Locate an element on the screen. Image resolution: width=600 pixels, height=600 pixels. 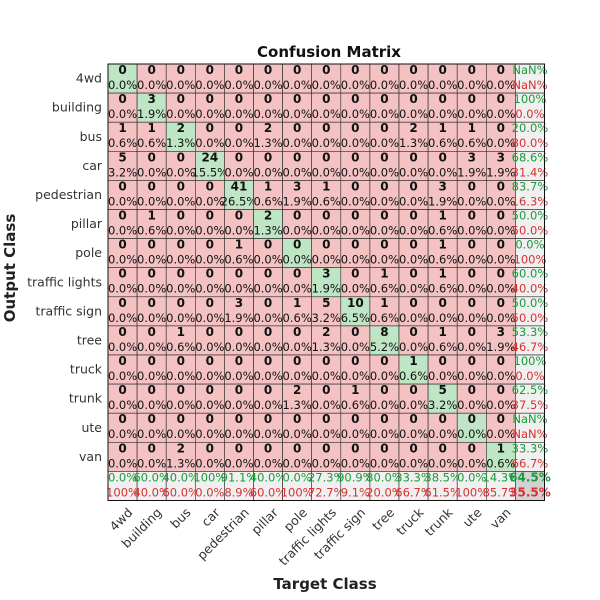
y-tick-label: car is located at coordinates (92, 165).